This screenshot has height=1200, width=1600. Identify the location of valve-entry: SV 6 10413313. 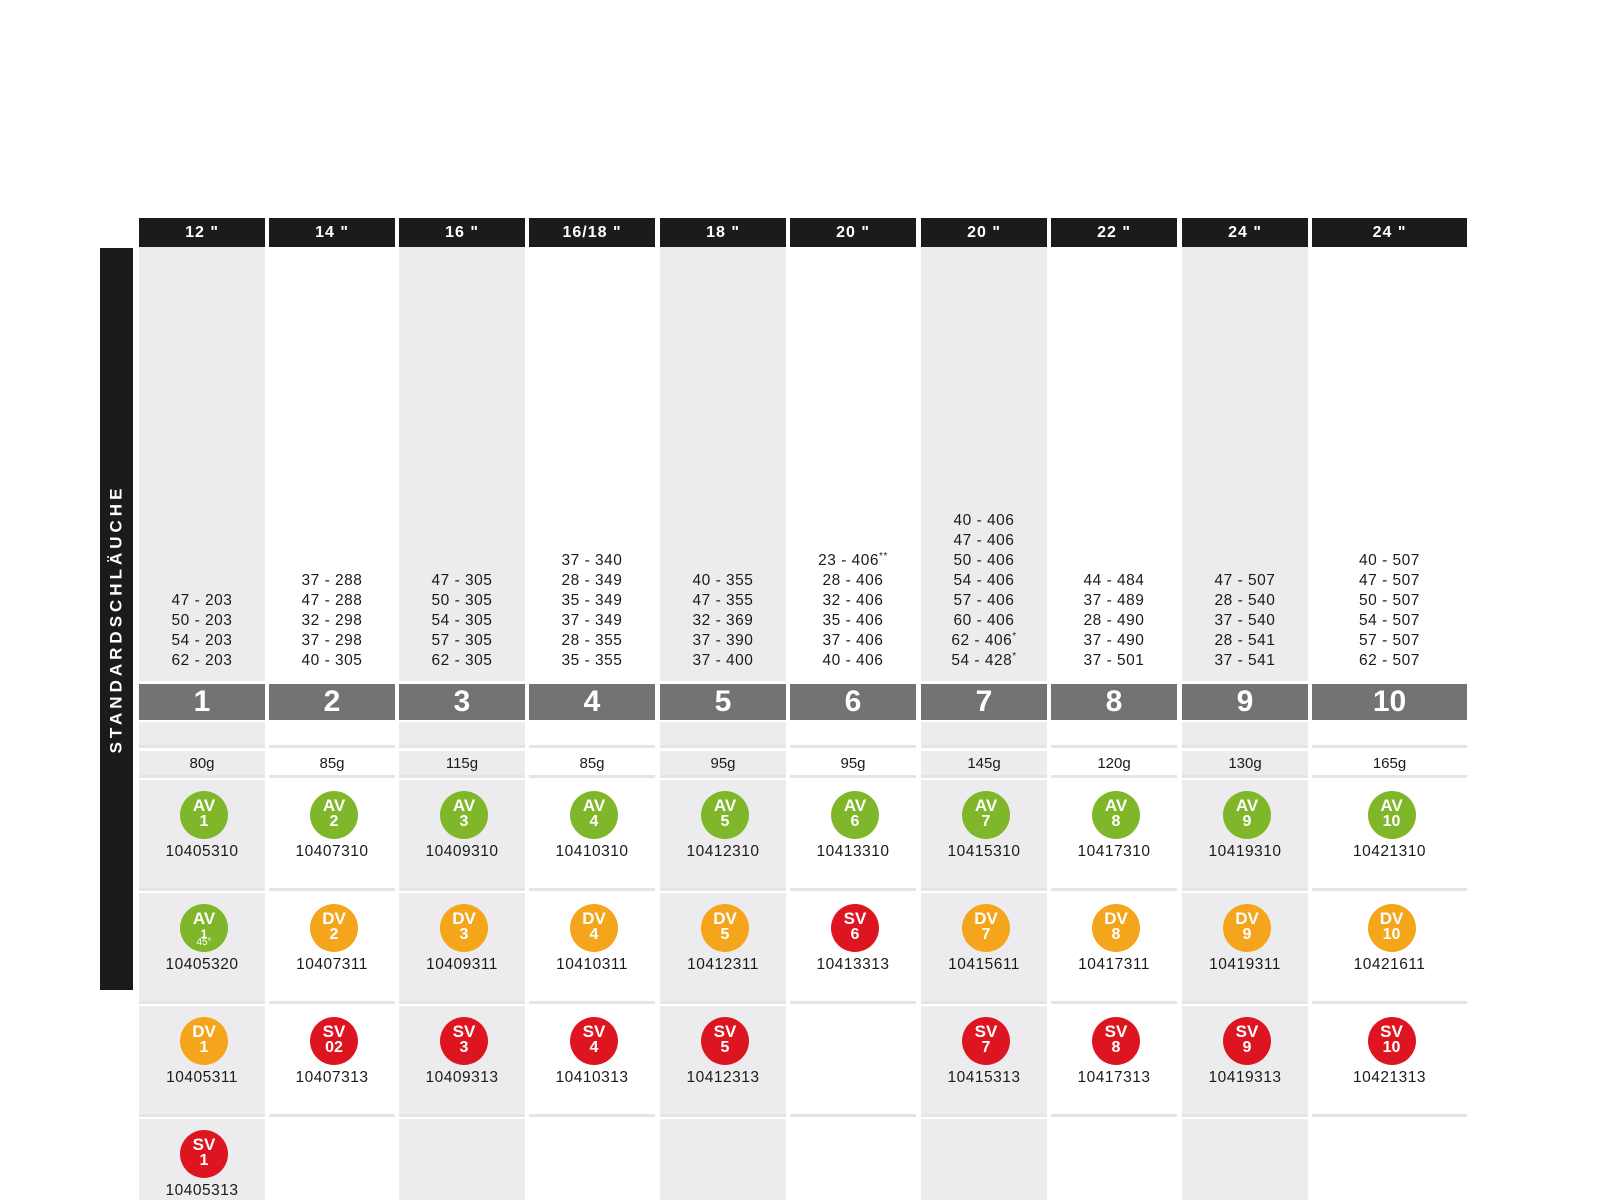
(853, 947).